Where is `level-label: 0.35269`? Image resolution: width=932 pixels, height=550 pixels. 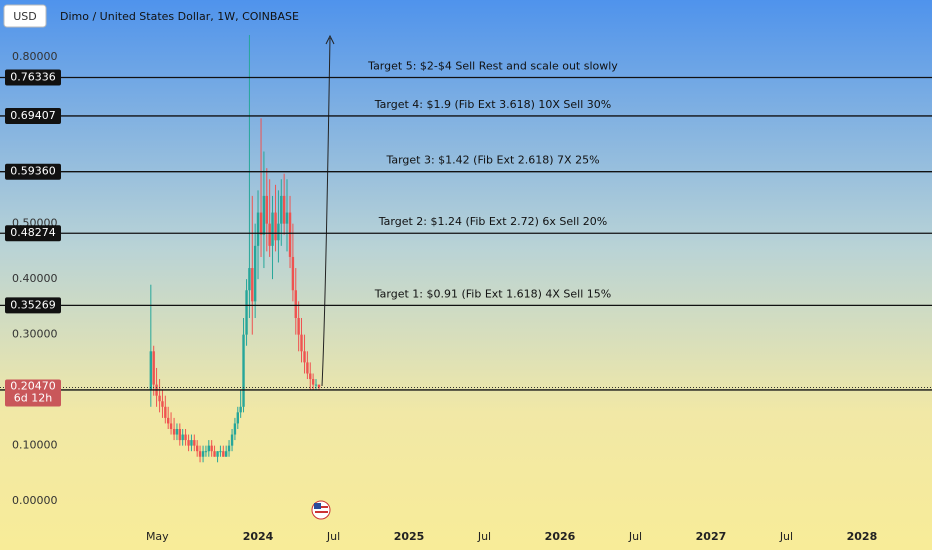 level-label: 0.35269 is located at coordinates (33, 304).